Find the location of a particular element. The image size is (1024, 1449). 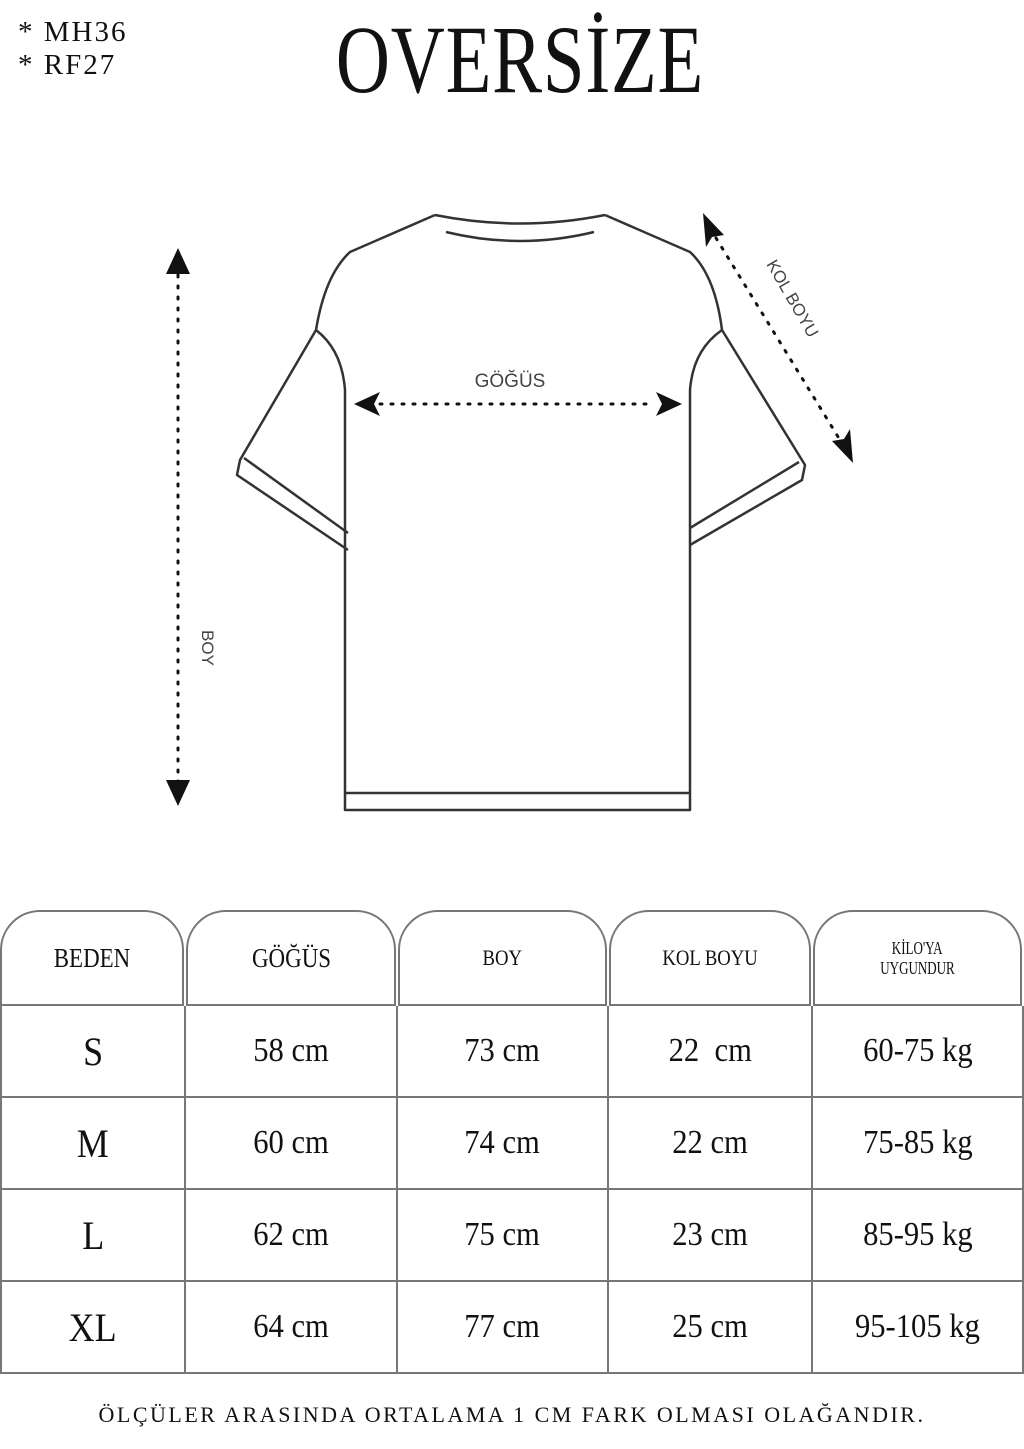

cell-size: M is located at coordinates (93, 1143).